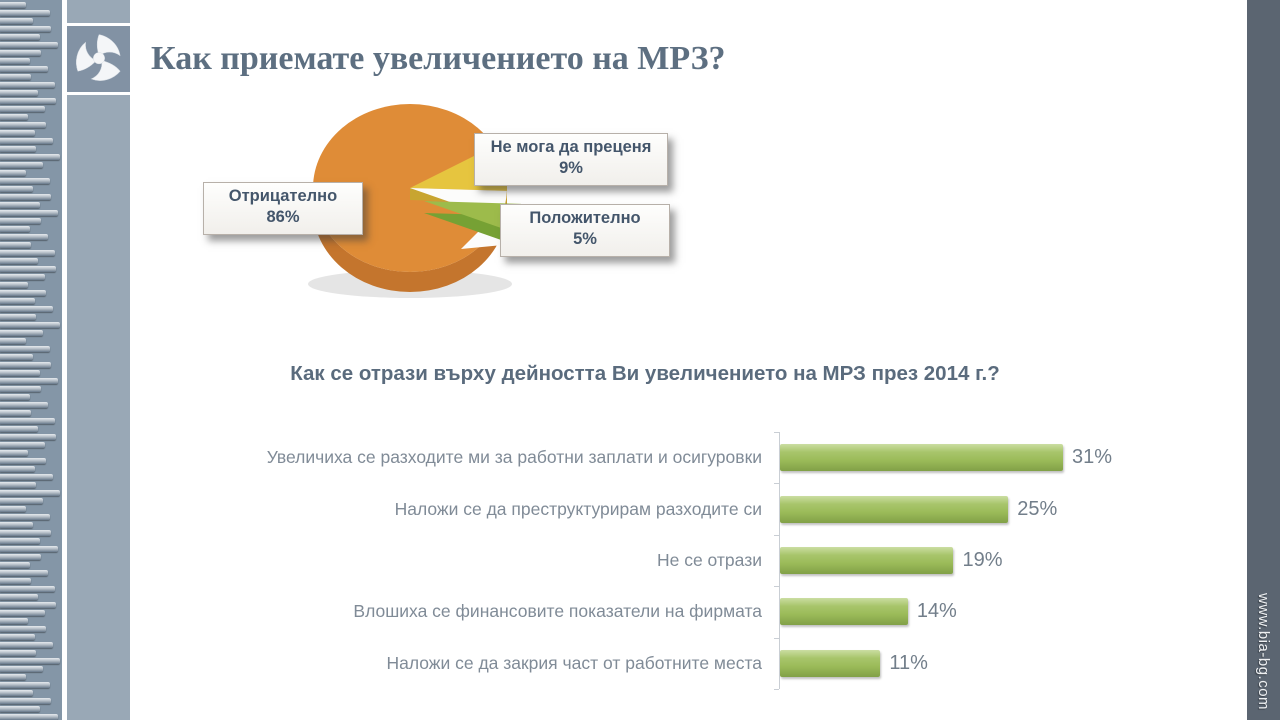  I want to click on pie-callout-positive: Положително 5%, so click(585, 230).